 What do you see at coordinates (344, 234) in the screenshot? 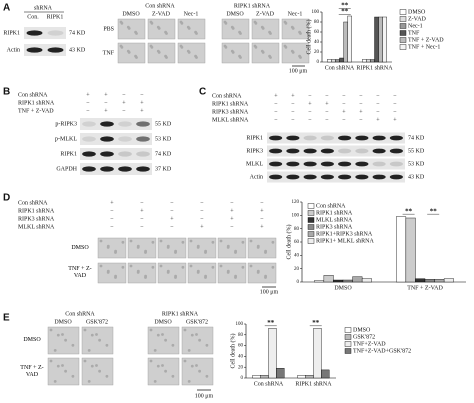
I see `legend-label: RIPK1+RIPK3 shRNA` at bounding box center [344, 234].